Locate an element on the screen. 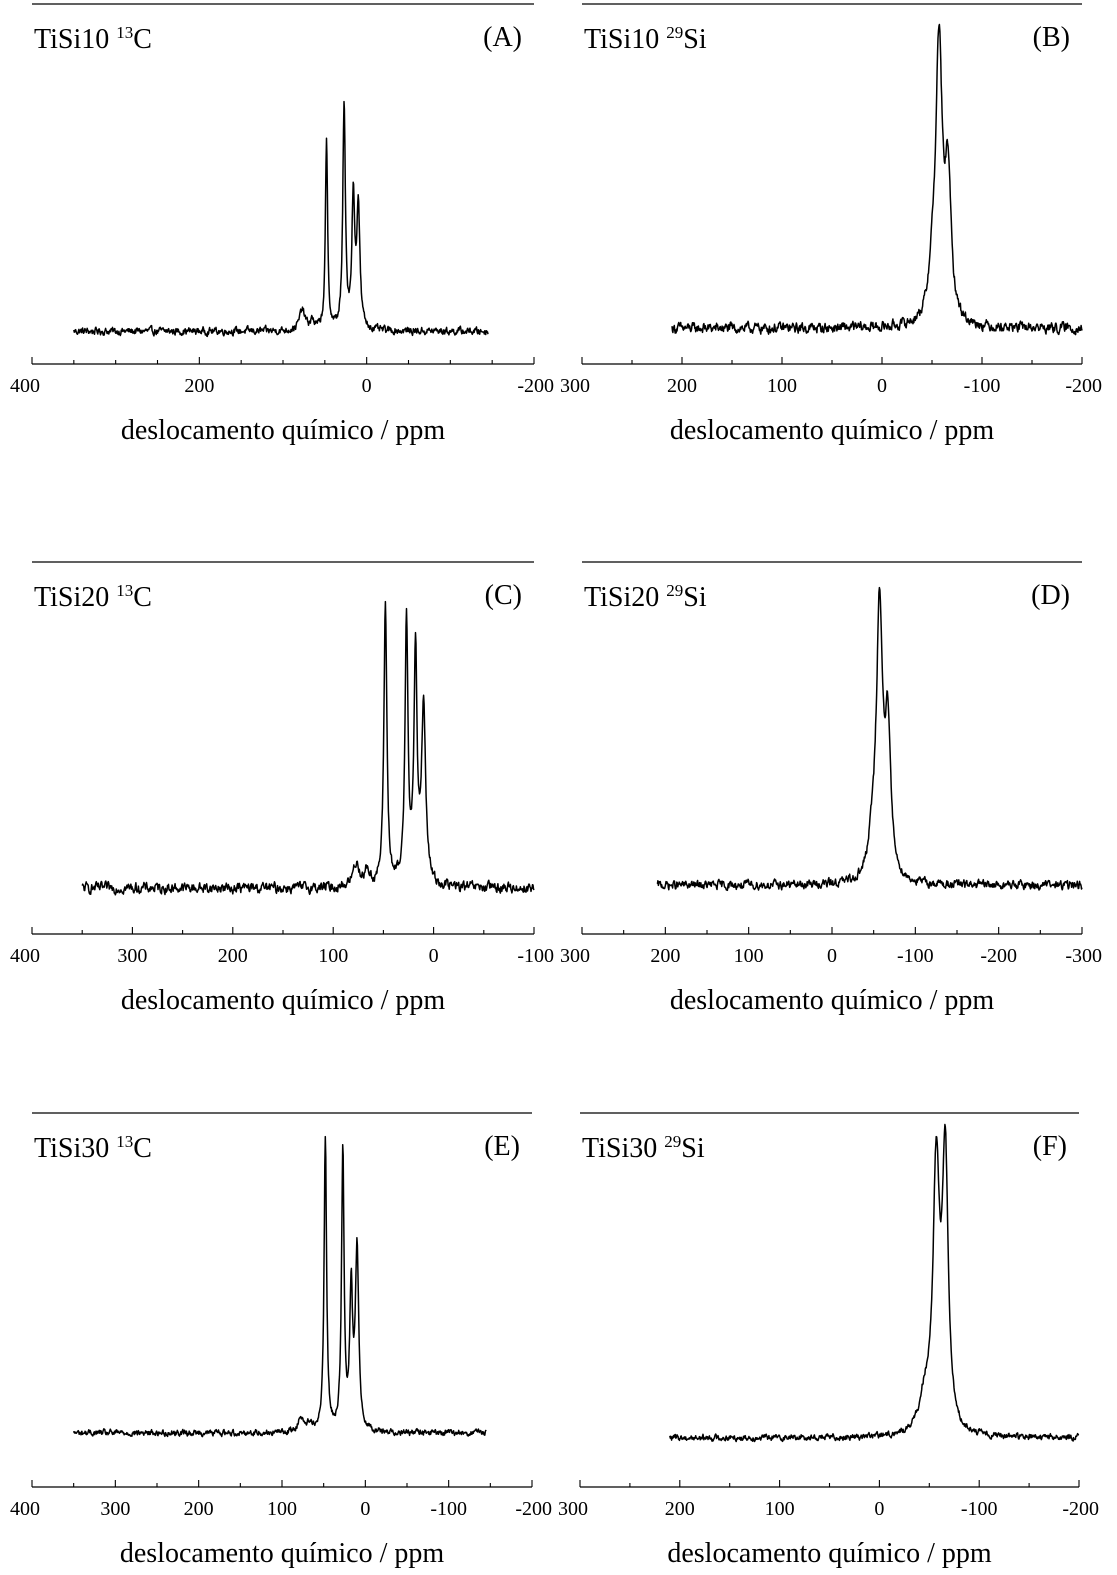  panel-letter: (B) is located at coordinates (1051, 37).